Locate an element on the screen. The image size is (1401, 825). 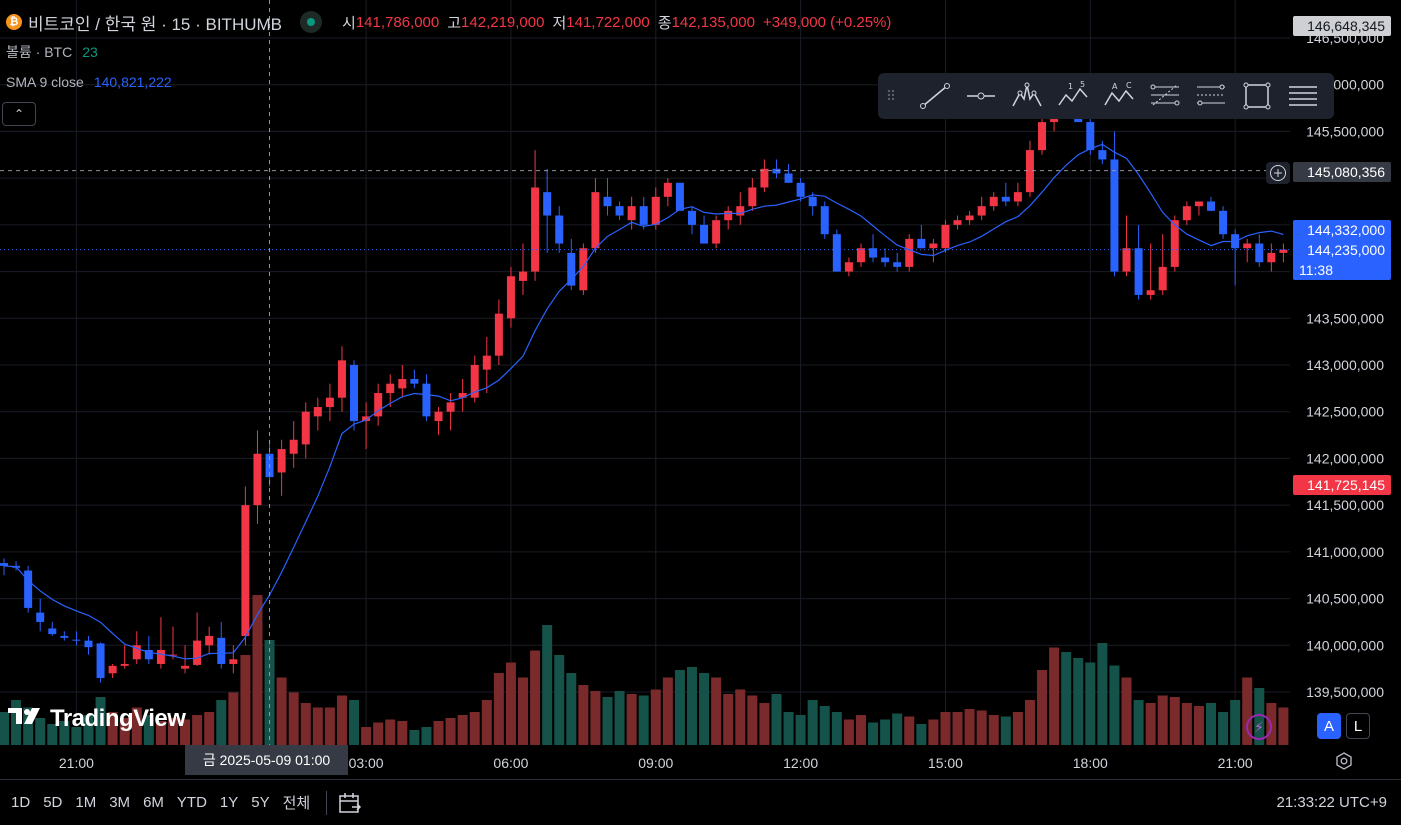
horizontal-ray-tool is located at coordinates (981, 96).